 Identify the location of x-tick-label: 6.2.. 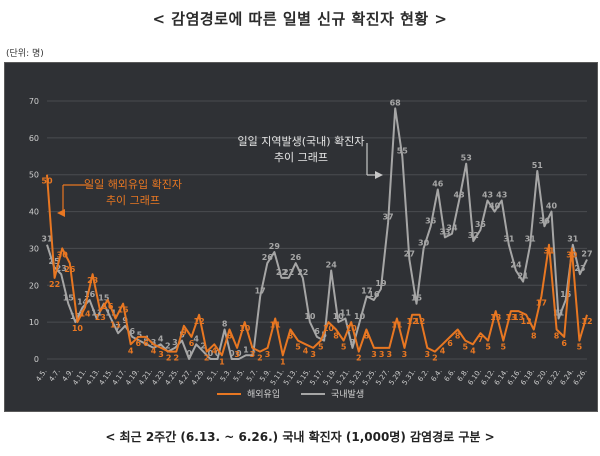
(423, 376).